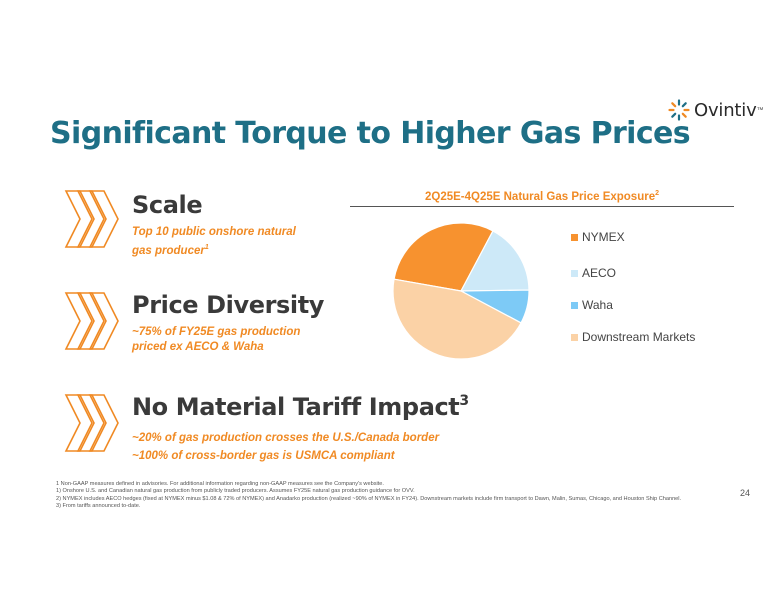 Image resolution: width=776 pixels, height=600 pixels. I want to click on scale-title: Scale, so click(167, 205).